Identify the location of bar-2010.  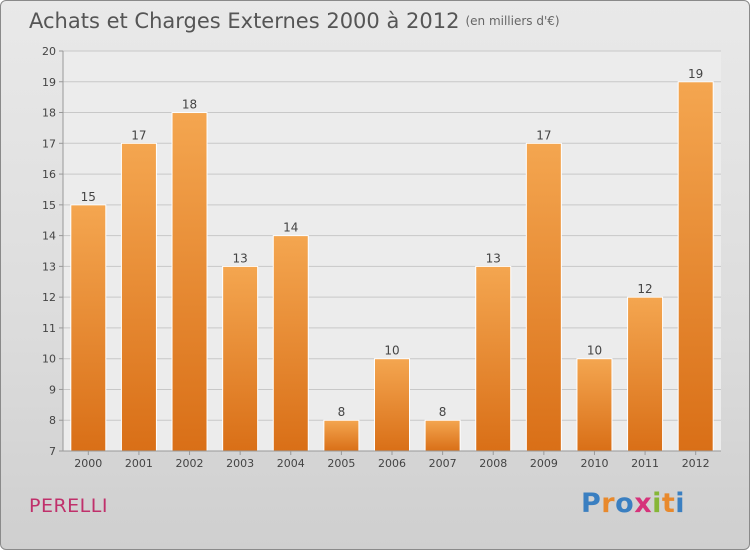
(594, 405).